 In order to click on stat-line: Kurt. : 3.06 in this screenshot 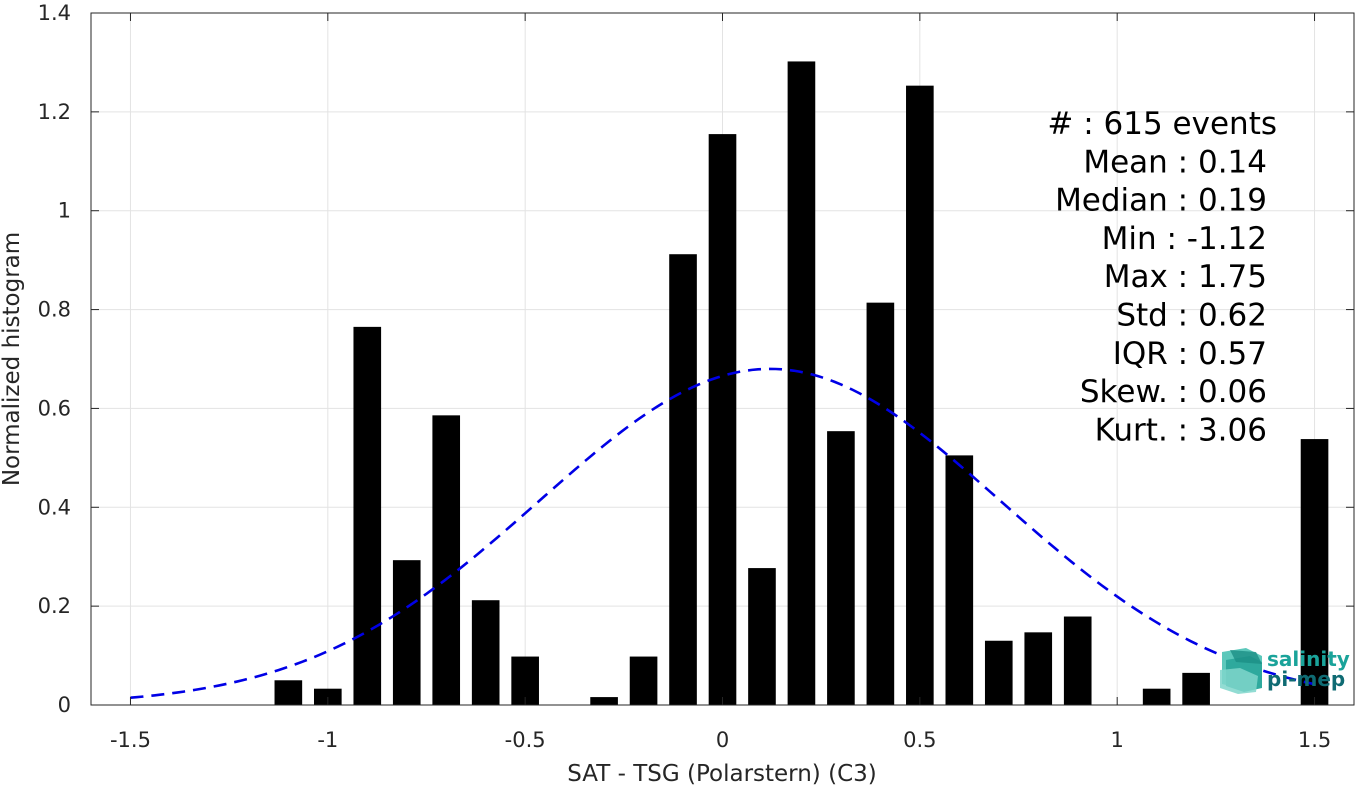, I will do `click(1181, 430)`.